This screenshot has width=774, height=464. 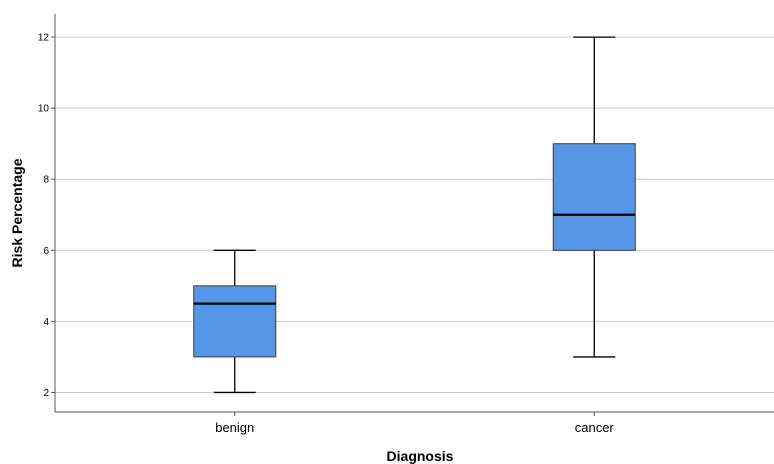 I want to click on y-tick-label: 6, so click(x=46, y=251).